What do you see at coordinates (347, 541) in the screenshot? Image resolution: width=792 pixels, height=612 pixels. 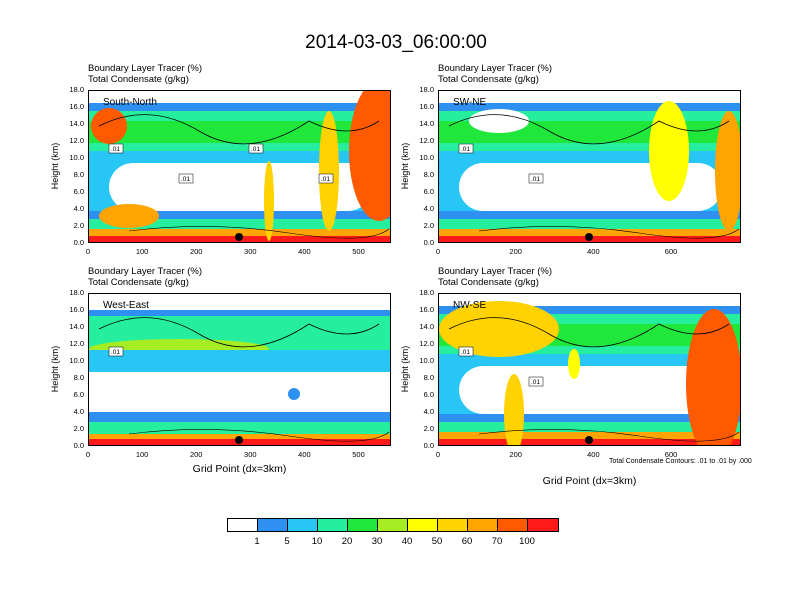 I see `colorbar-label: 20` at bounding box center [347, 541].